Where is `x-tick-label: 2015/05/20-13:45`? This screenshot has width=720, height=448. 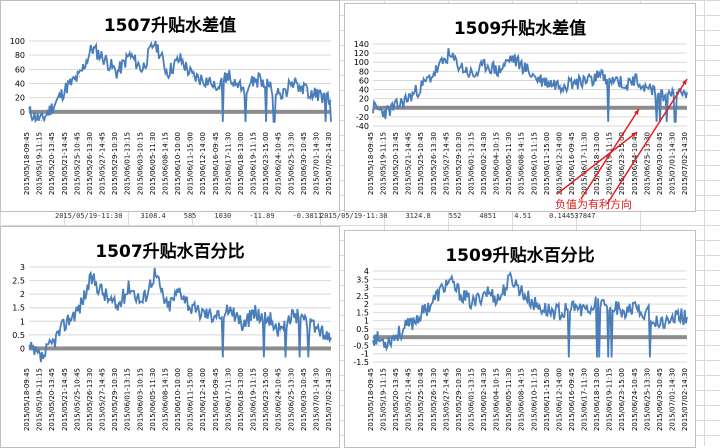 x-tick-label: 2015/05/20-13:45 is located at coordinates (52, 163).